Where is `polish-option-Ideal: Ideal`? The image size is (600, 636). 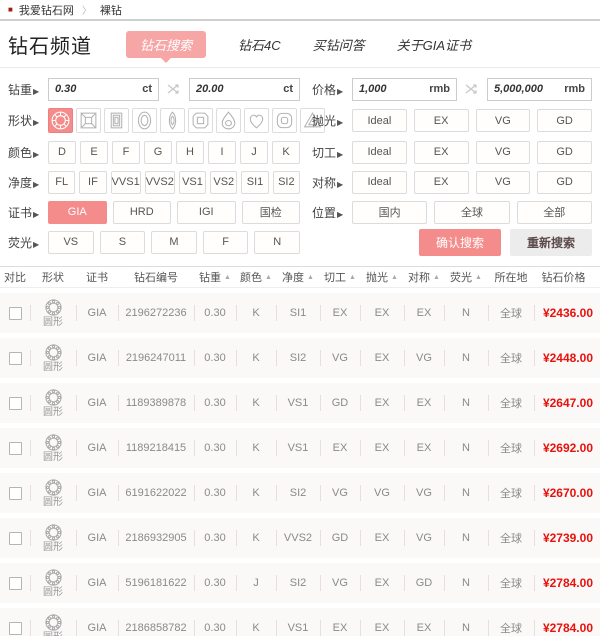 polish-option-Ideal: Ideal is located at coordinates (379, 120).